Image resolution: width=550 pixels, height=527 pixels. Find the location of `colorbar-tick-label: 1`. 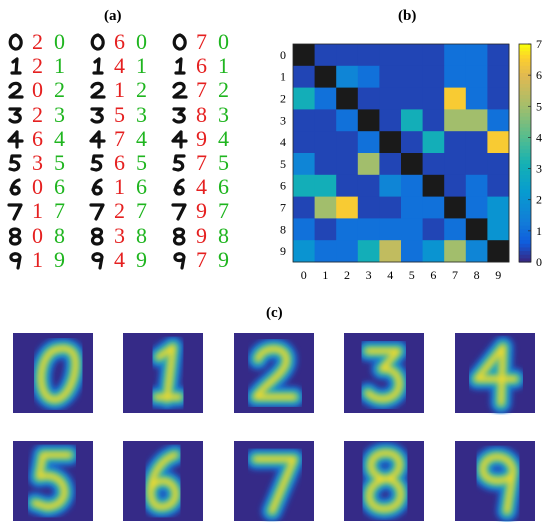

colorbar-tick-label: 1 is located at coordinates (539, 231).